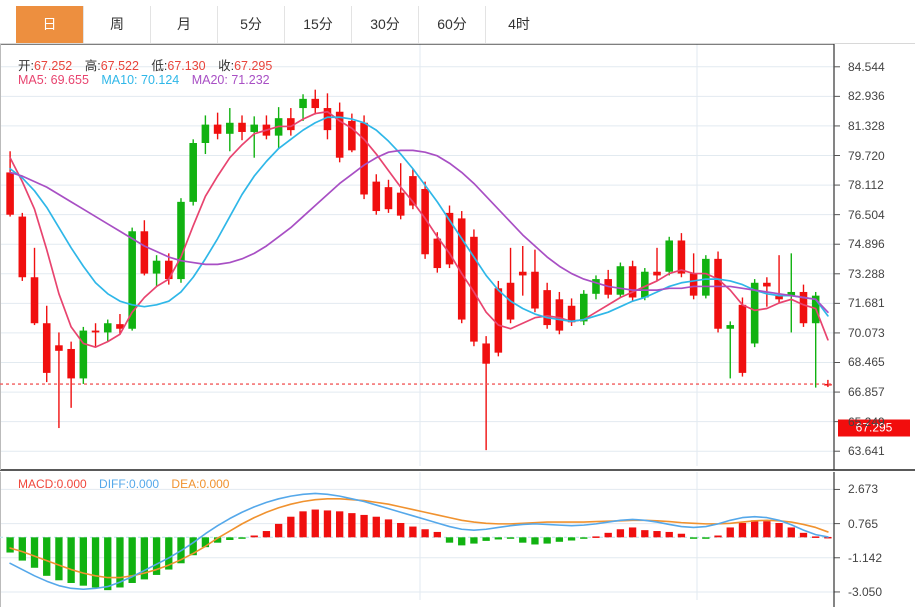  What do you see at coordinates (518, 24) in the screenshot?
I see `timeframe-tab-7: 4时` at bounding box center [518, 24].